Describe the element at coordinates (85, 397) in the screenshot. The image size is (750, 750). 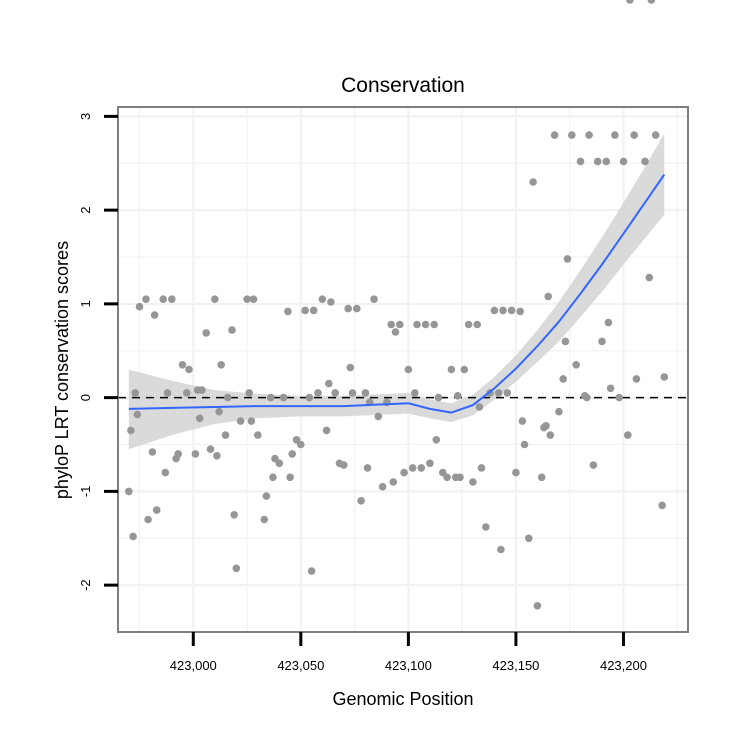
I see `y-tick-label: 0` at that location.